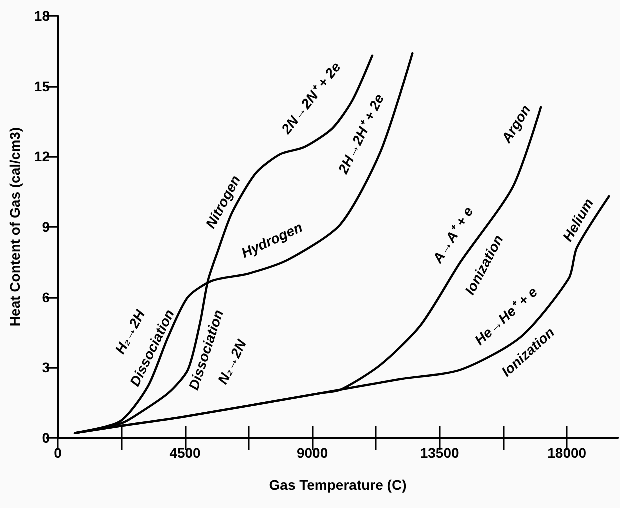 This screenshot has height=508, width=620. Describe the element at coordinates (42, 86) in the screenshot. I see `y-tick-label: 15` at that location.